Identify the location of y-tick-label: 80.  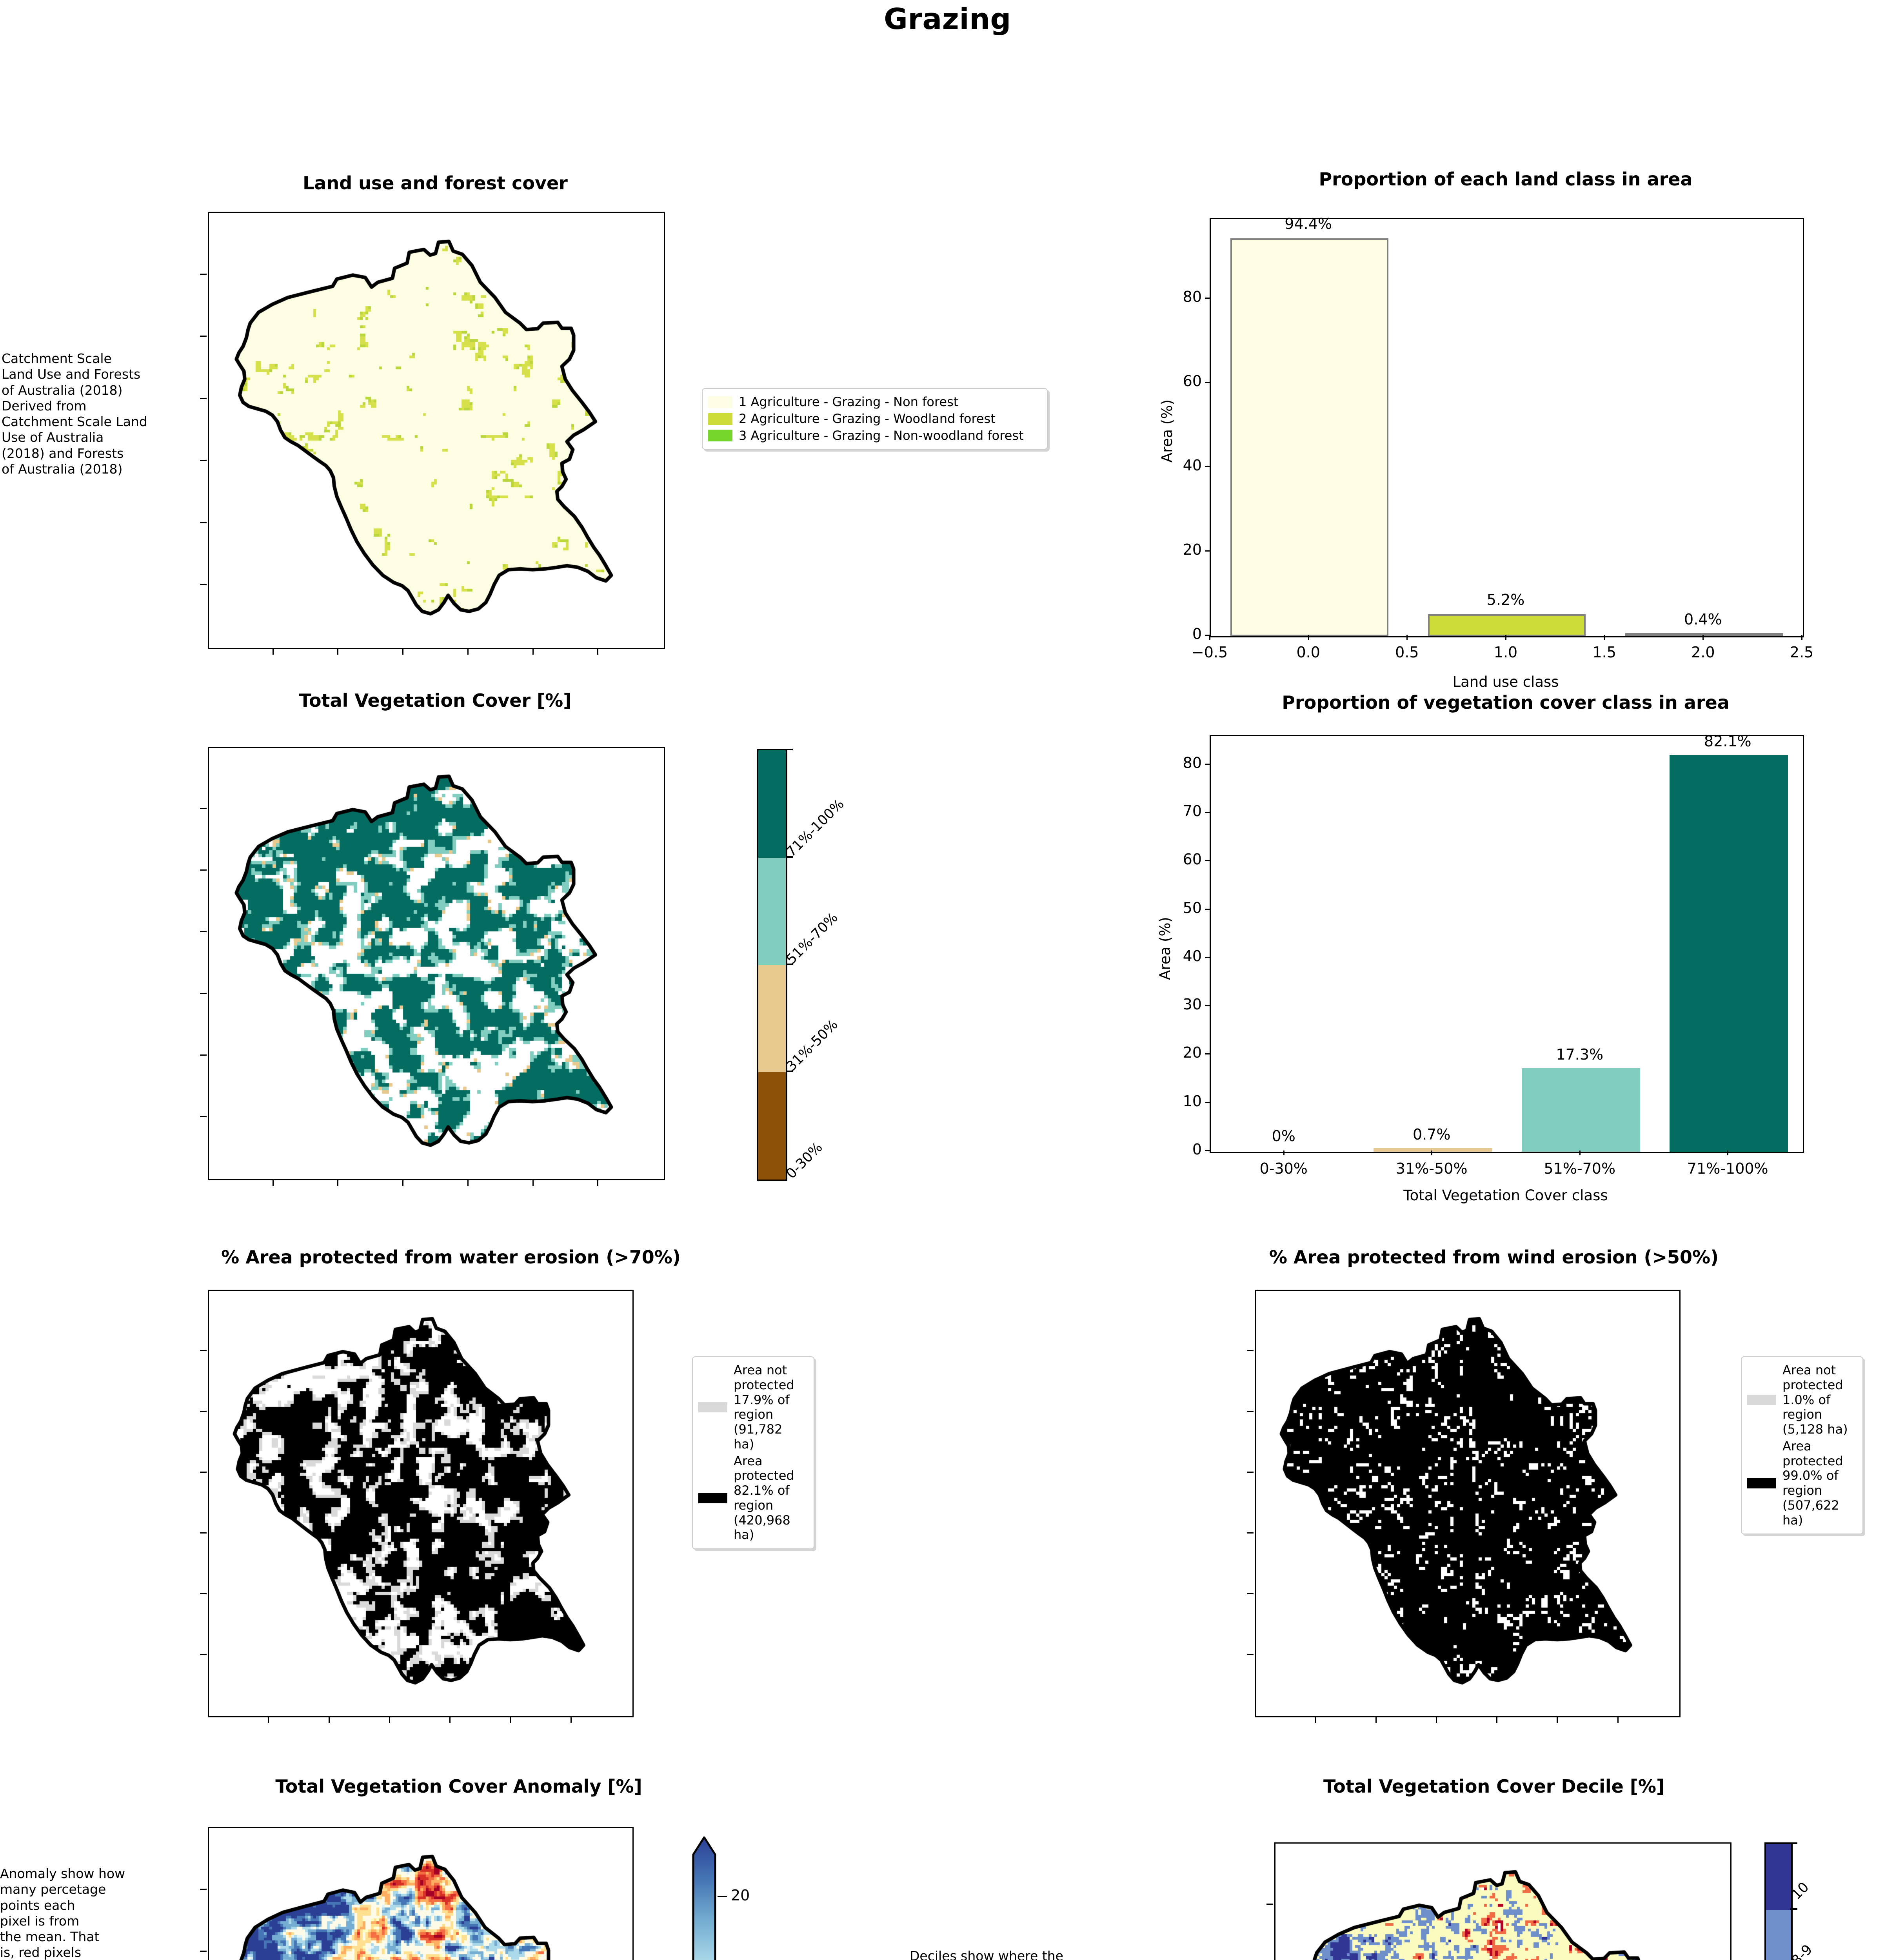
(1193, 297).